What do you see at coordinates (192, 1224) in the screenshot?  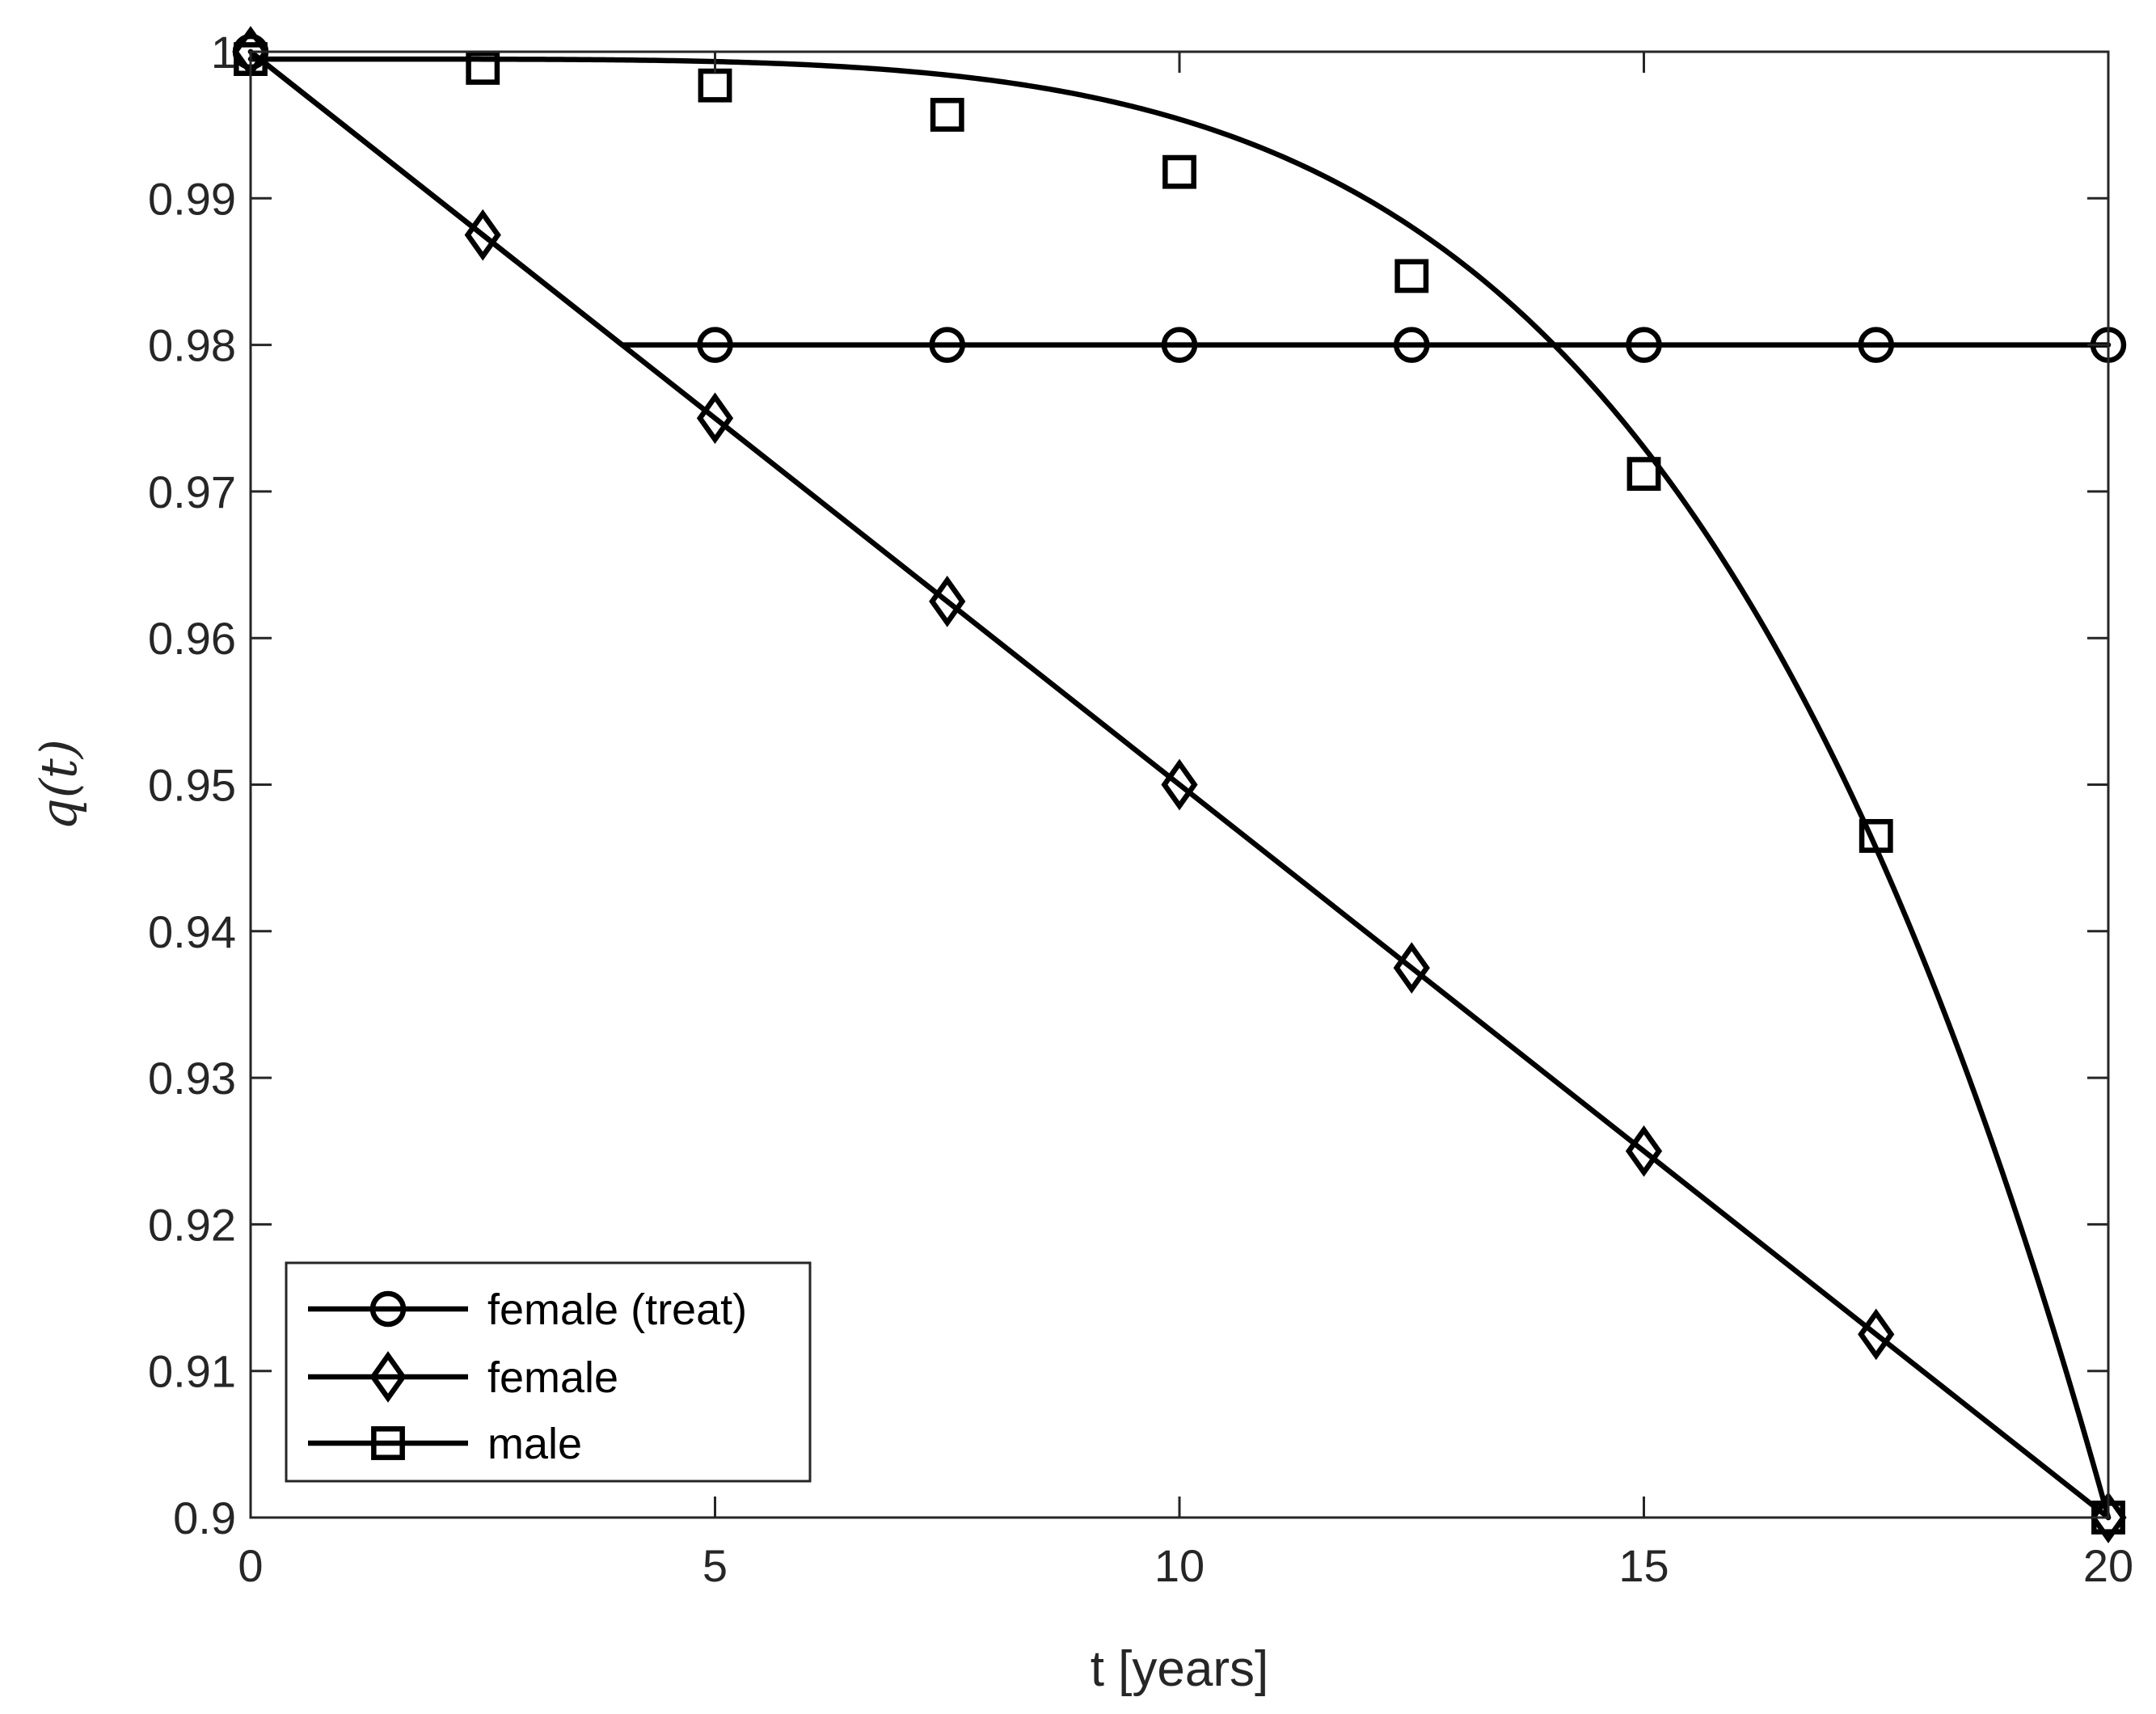 I see `y-tick-label: 0.92` at bounding box center [192, 1224].